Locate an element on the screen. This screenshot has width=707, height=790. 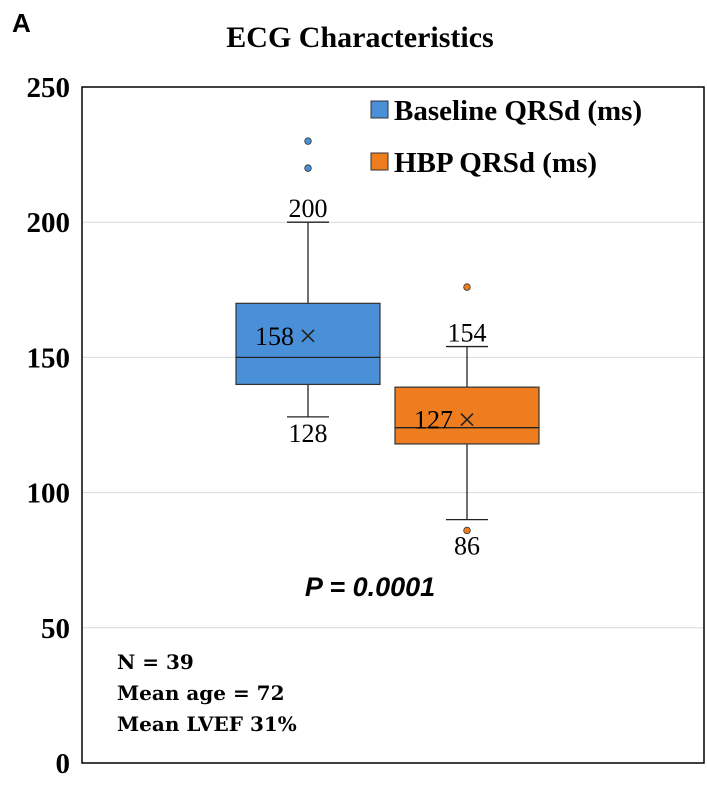
study-note: Mean age = 72 is located at coordinates (201, 693).